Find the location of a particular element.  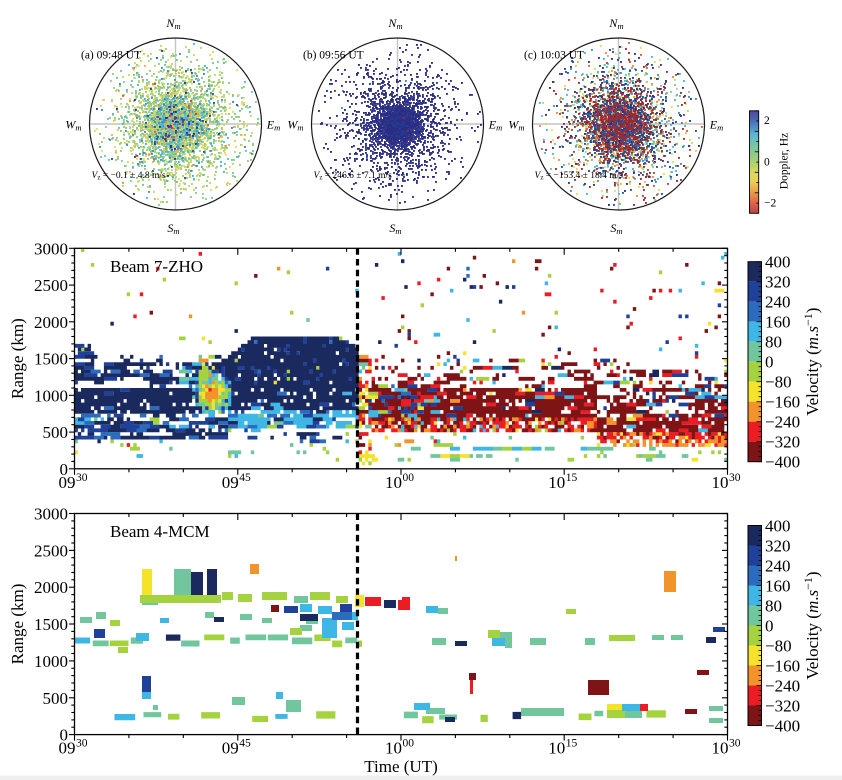

svg-text: Beam 7-ZHO is located at coordinates (156, 266).